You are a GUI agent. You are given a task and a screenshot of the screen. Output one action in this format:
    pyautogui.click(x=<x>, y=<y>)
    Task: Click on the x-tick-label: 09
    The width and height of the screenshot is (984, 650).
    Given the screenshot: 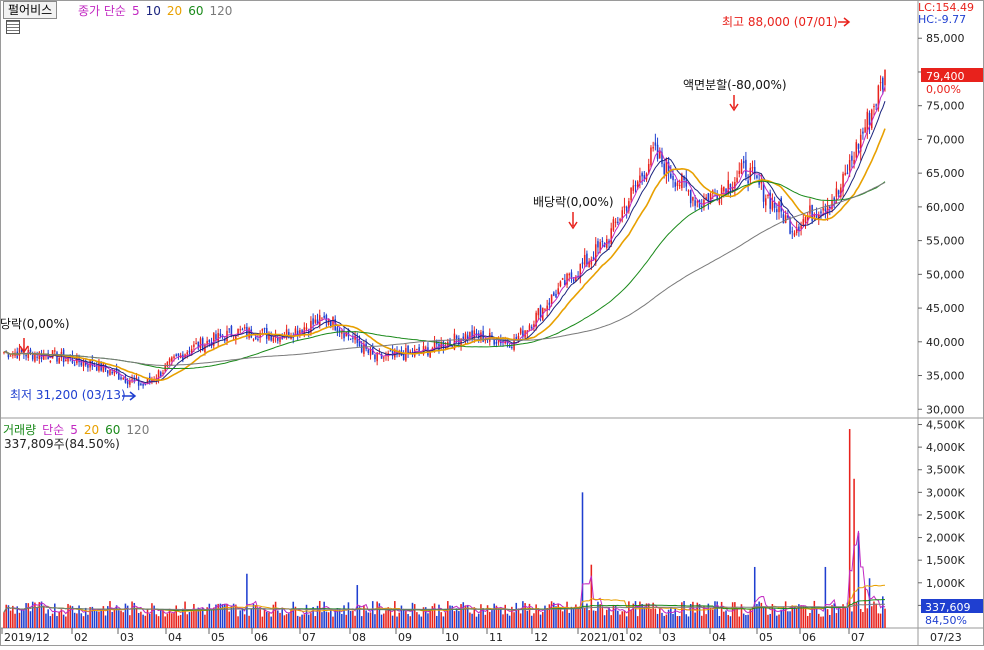 What is the action you would take?
    pyautogui.click(x=405, y=637)
    